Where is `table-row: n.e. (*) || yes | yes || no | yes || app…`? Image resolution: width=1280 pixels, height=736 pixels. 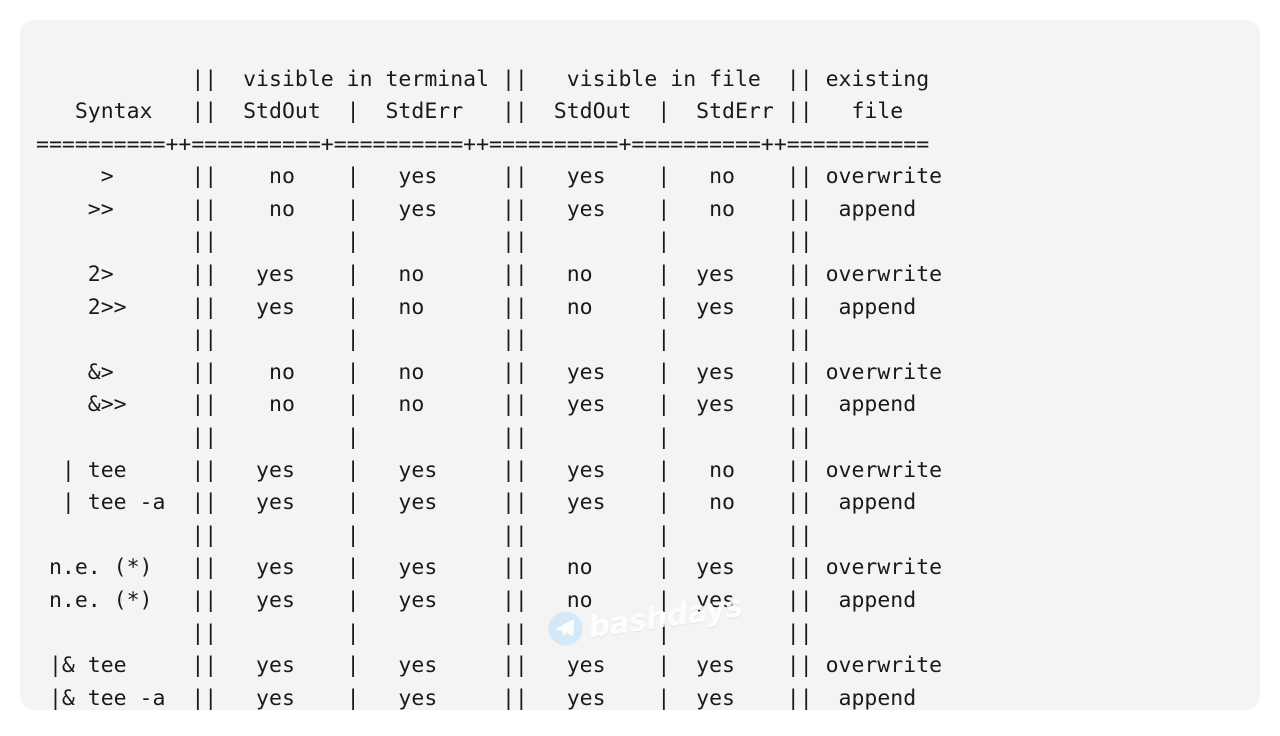 table-row: n.e. (*) || yes | yes || no | yes || app… is located at coordinates (476, 600).